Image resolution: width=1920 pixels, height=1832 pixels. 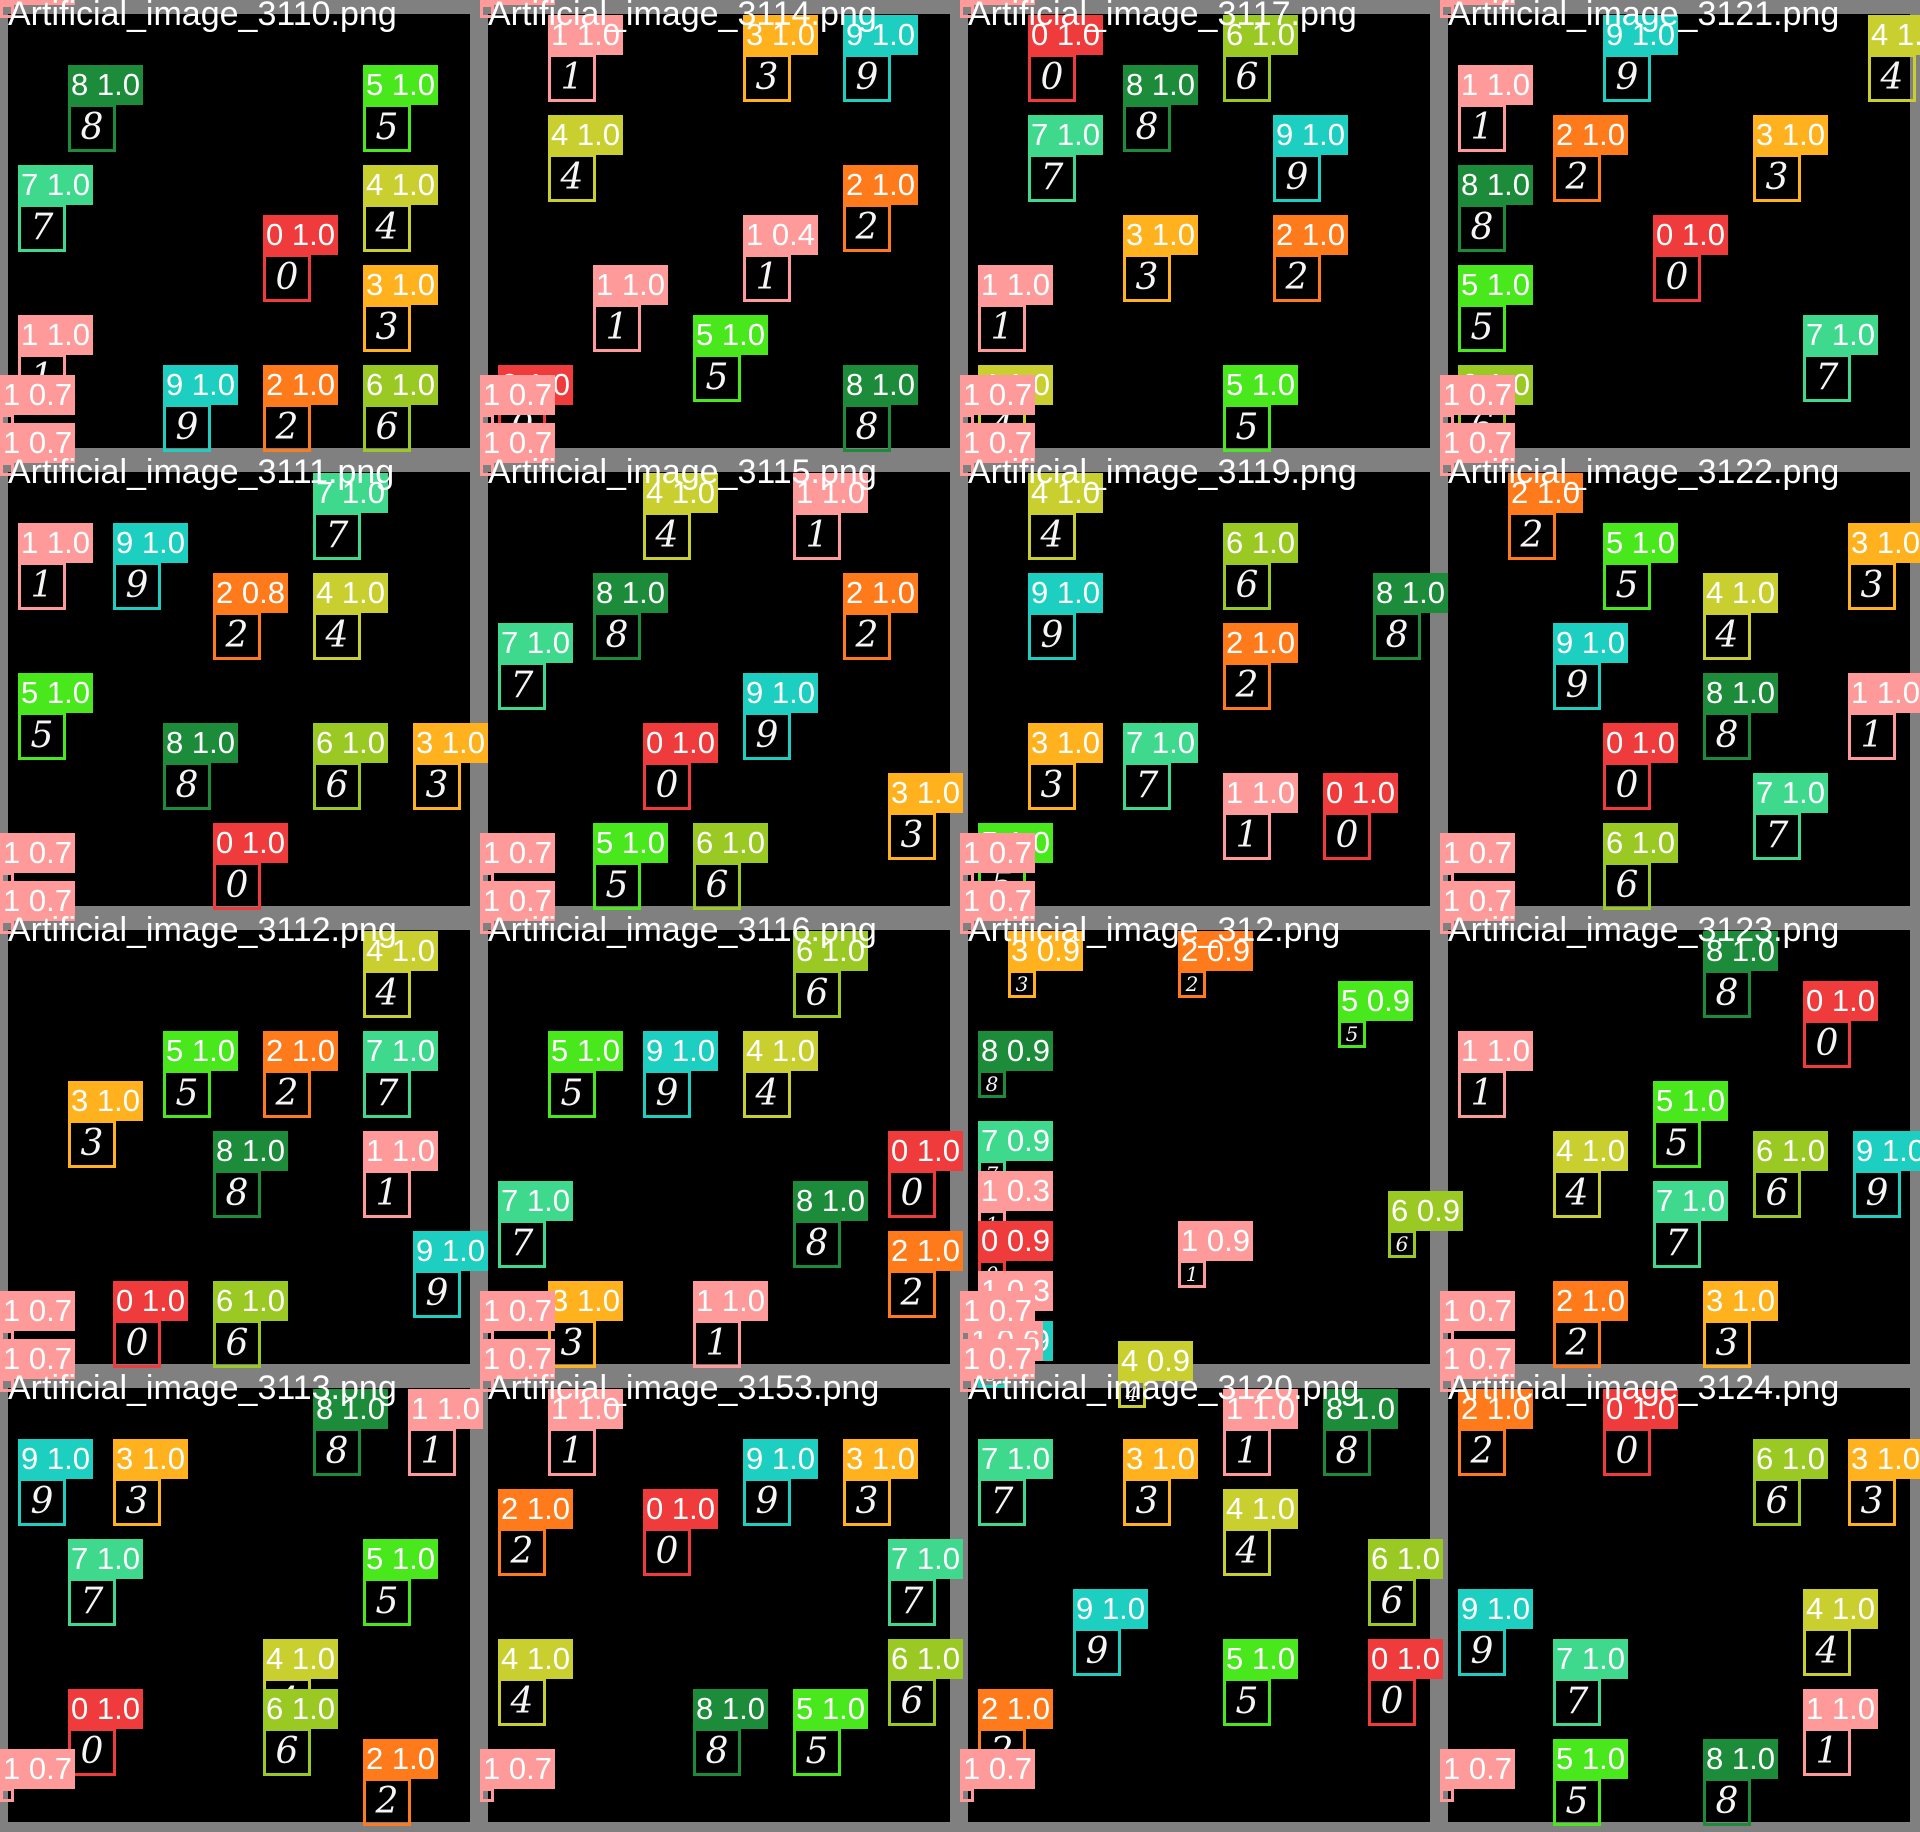 I want to click on detection-label: 8 1.0, so click(x=630, y=593).